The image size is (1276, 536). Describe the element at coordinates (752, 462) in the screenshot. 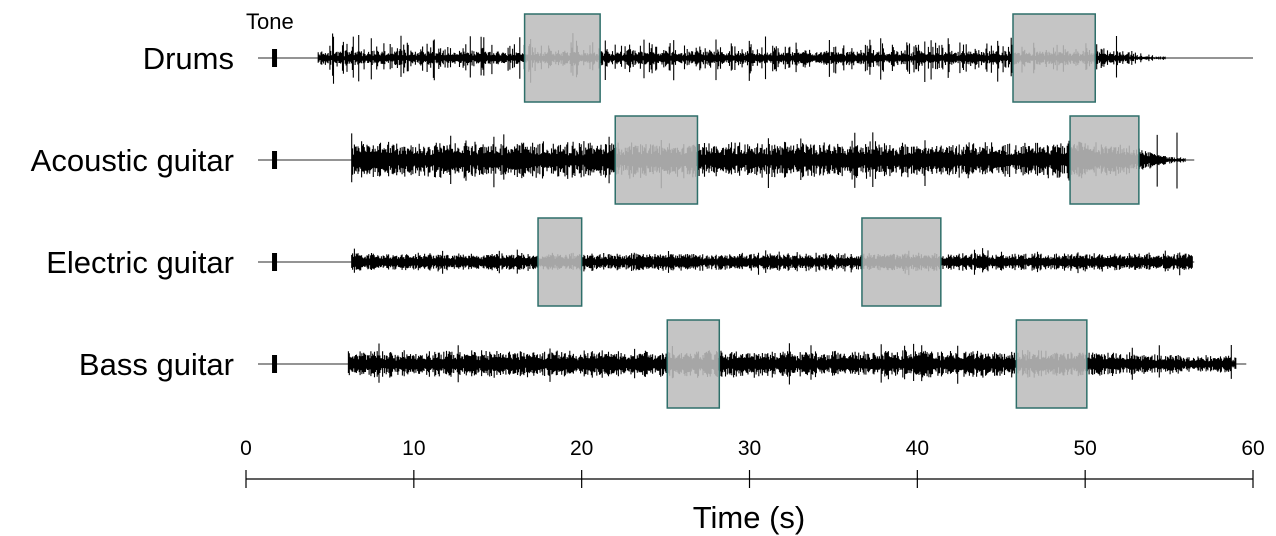

I see `x-axis: 0 10 20 30 40 50 60` at that location.